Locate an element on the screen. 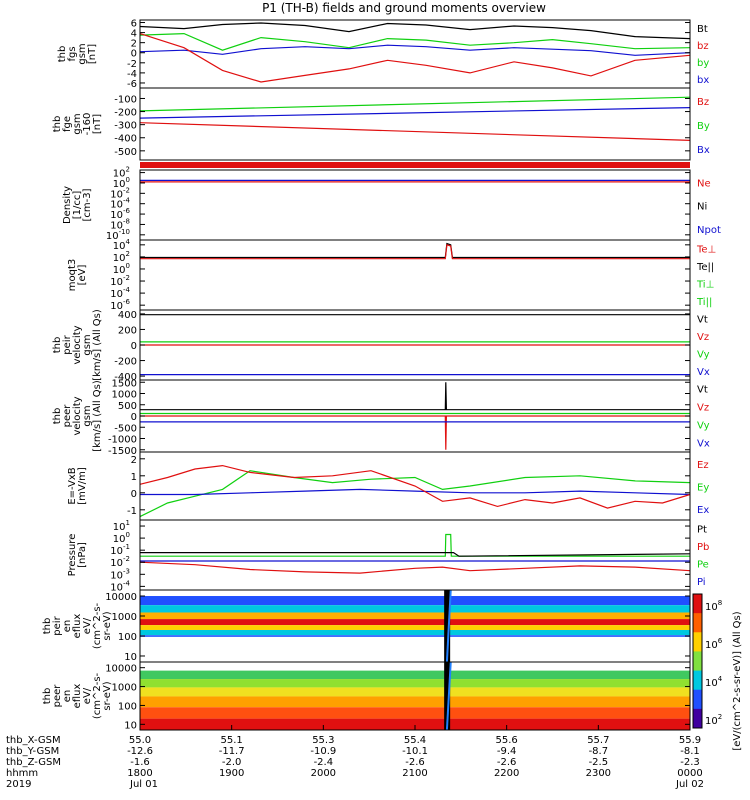  colorbar-label: [eV/(cm^2-s-sr-eV)] (All Qs) is located at coordinates (737, 680).